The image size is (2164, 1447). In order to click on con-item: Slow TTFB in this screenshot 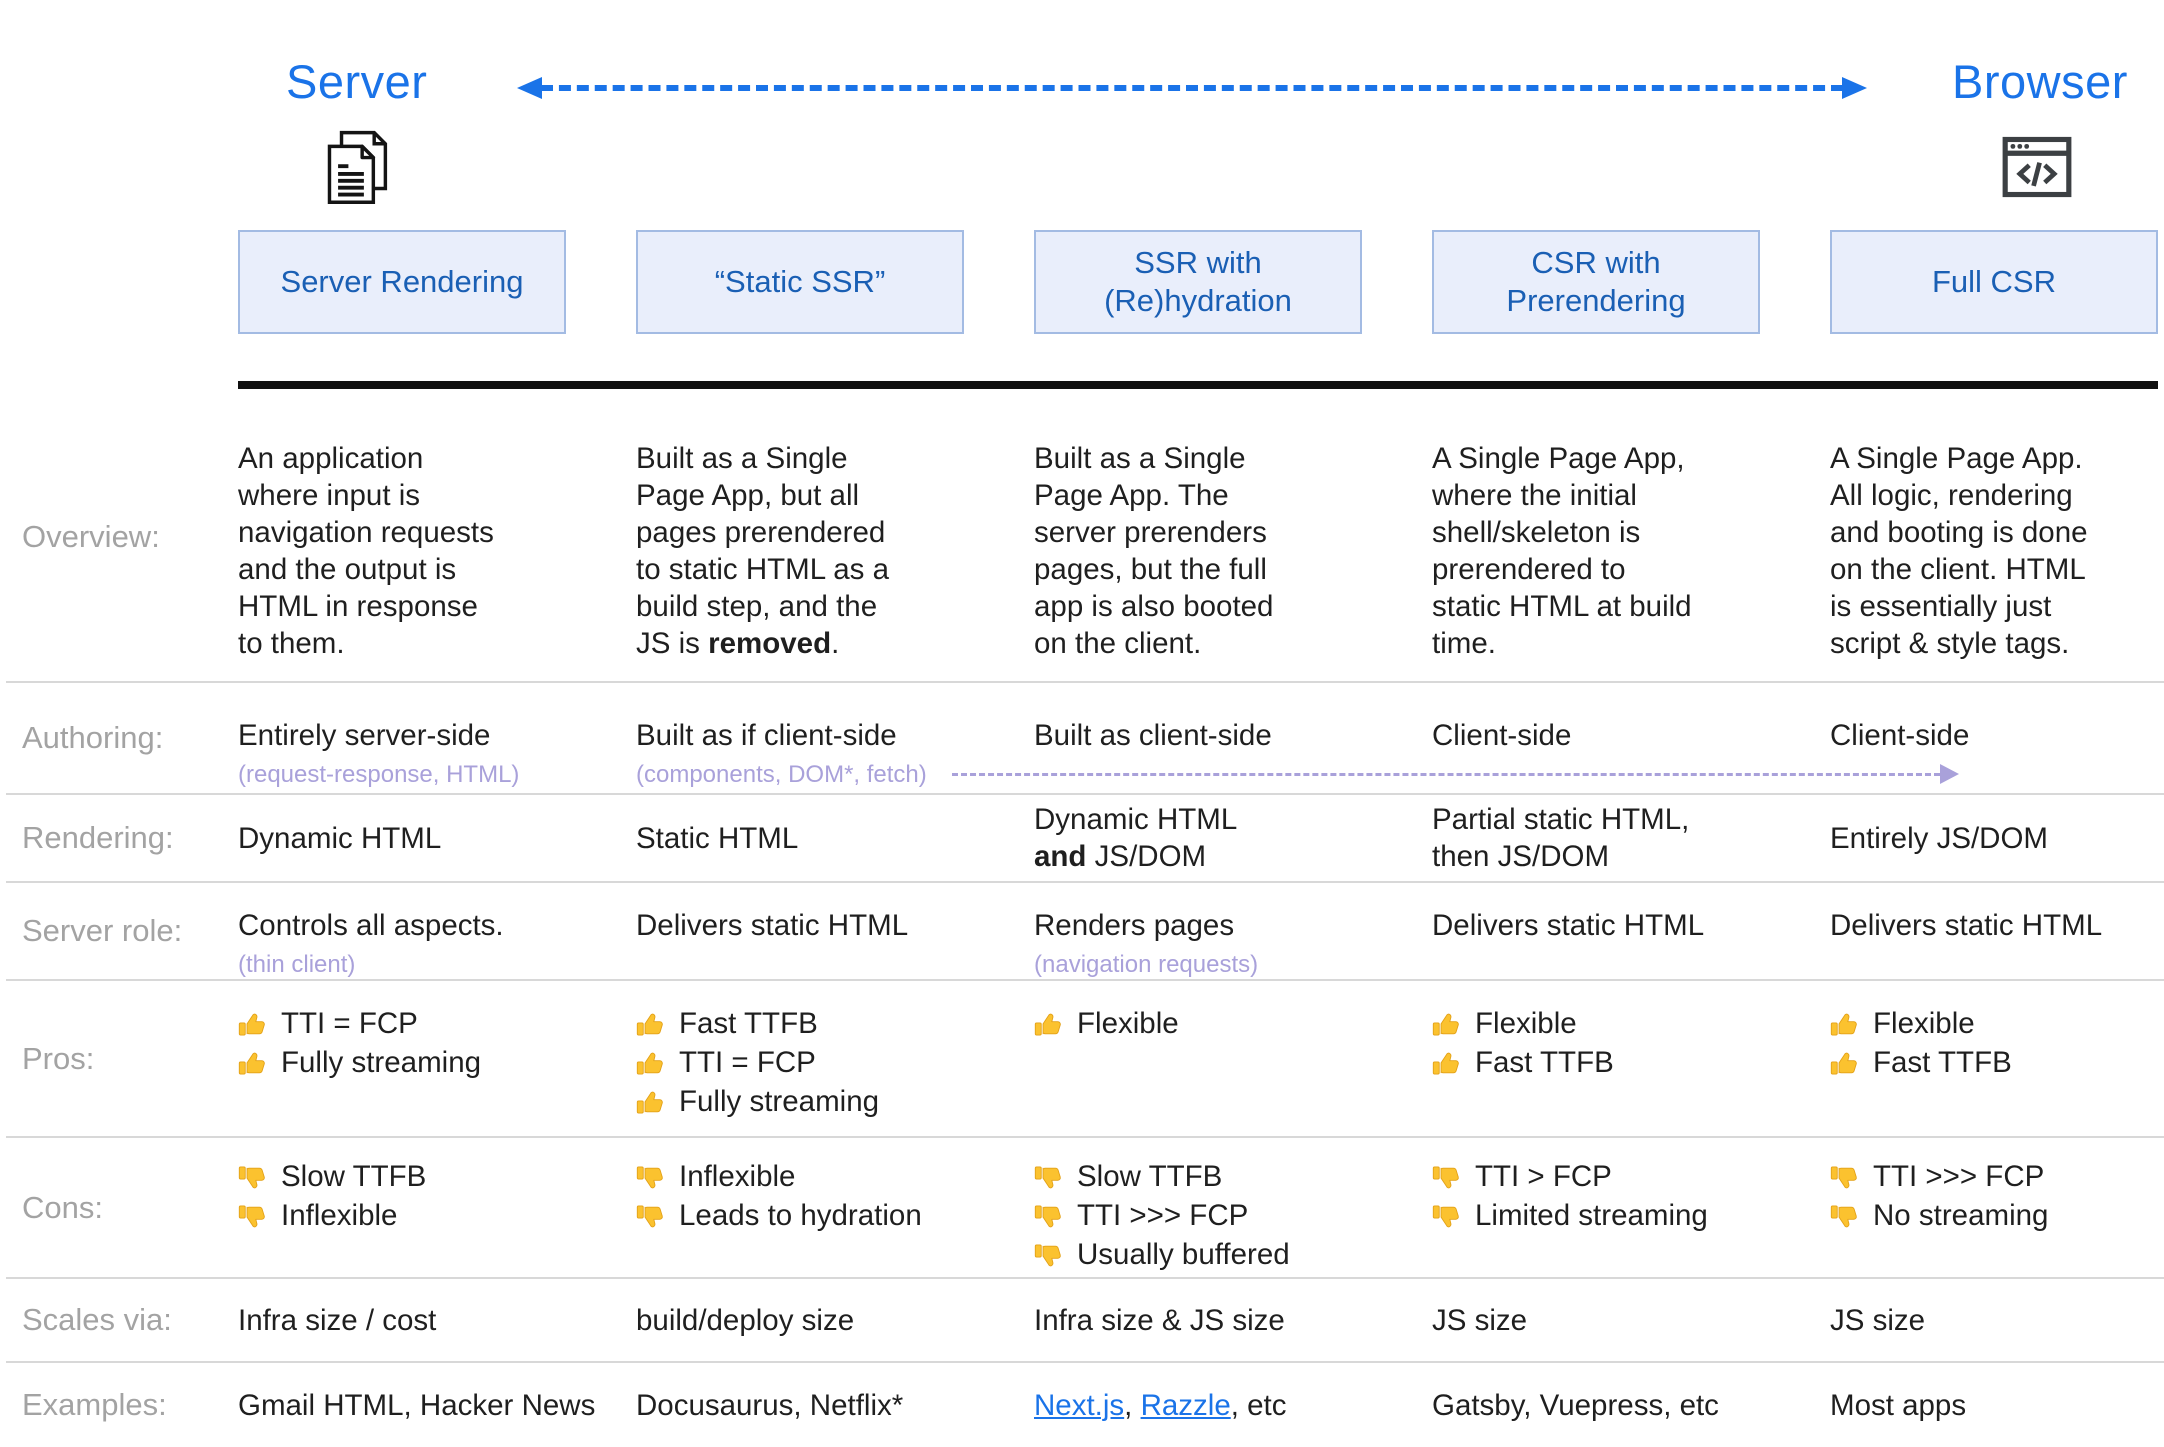, I will do `click(1198, 1177)`.